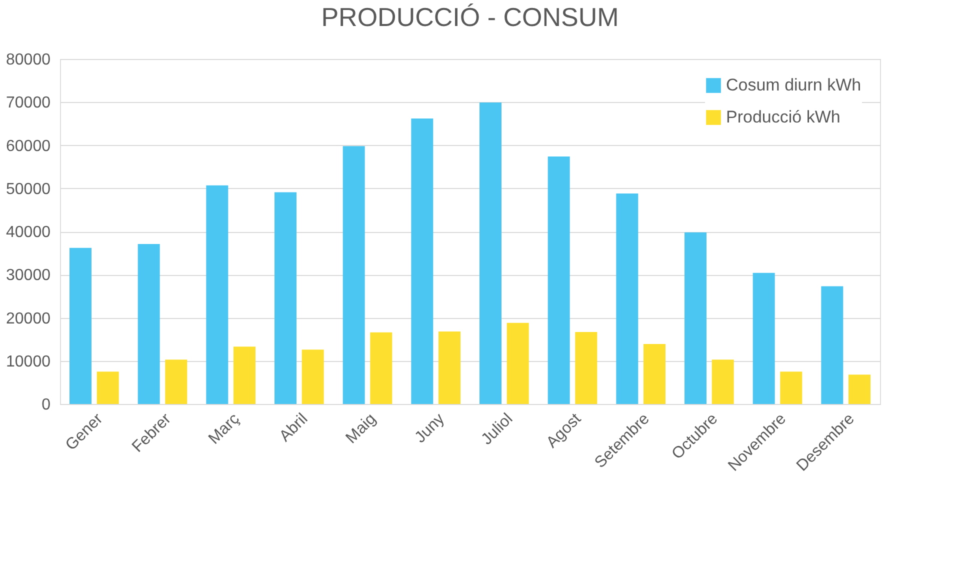 The width and height of the screenshot is (955, 573). What do you see at coordinates (28, 275) in the screenshot?
I see `y-tick-label: 30000` at bounding box center [28, 275].